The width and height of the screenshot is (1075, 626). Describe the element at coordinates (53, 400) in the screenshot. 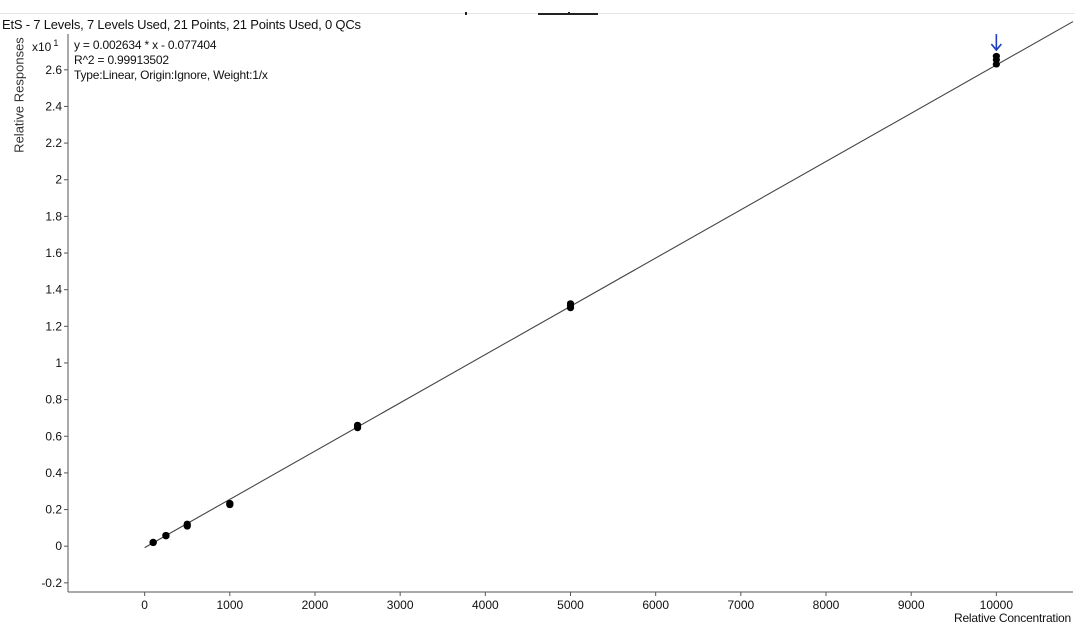

I see `y-tick-label: 0.8` at that location.